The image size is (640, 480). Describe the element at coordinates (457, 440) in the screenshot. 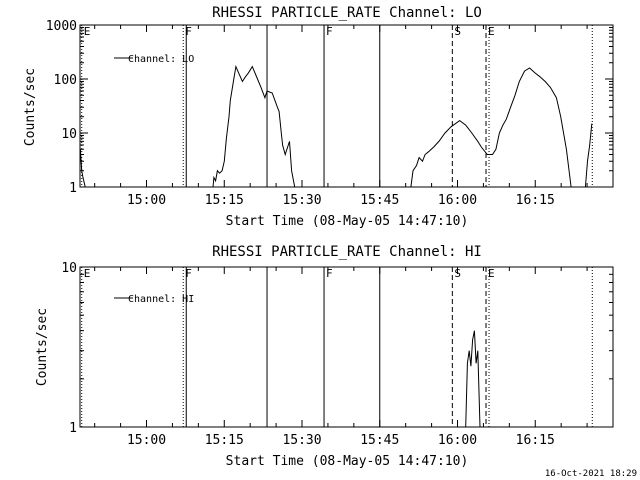

I see `hi-x-tick-label: 16:00` at that location.